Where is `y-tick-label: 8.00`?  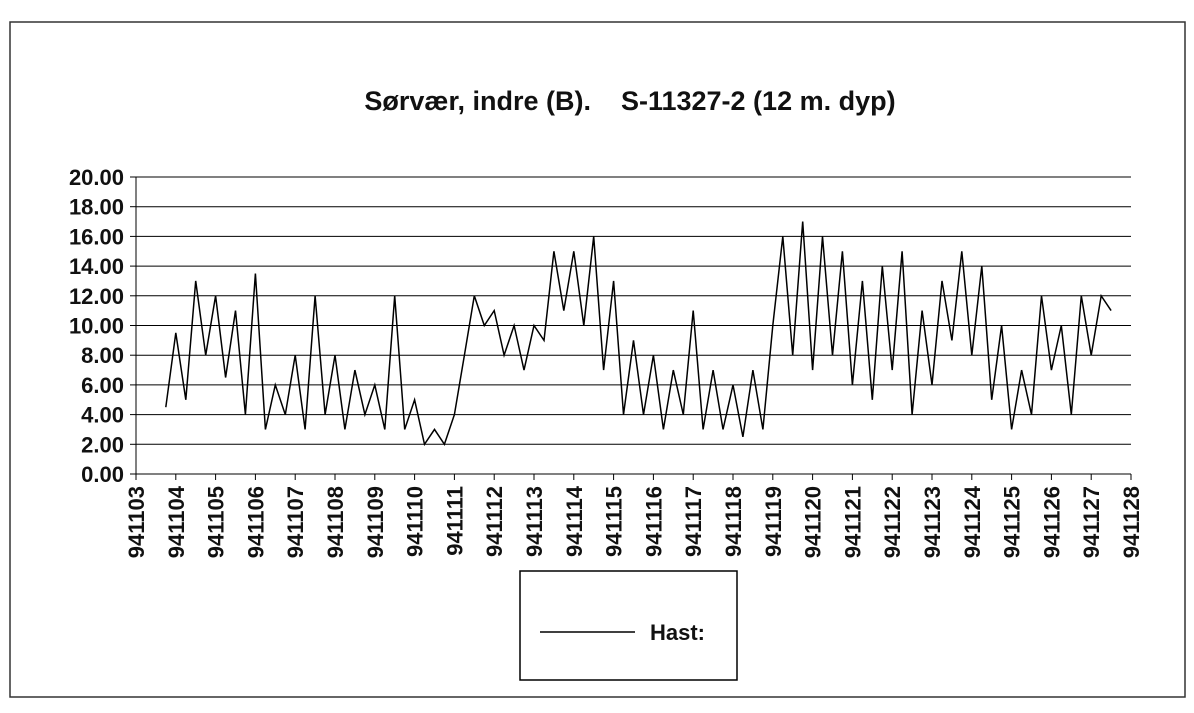
y-tick-label: 8.00 is located at coordinates (102, 355).